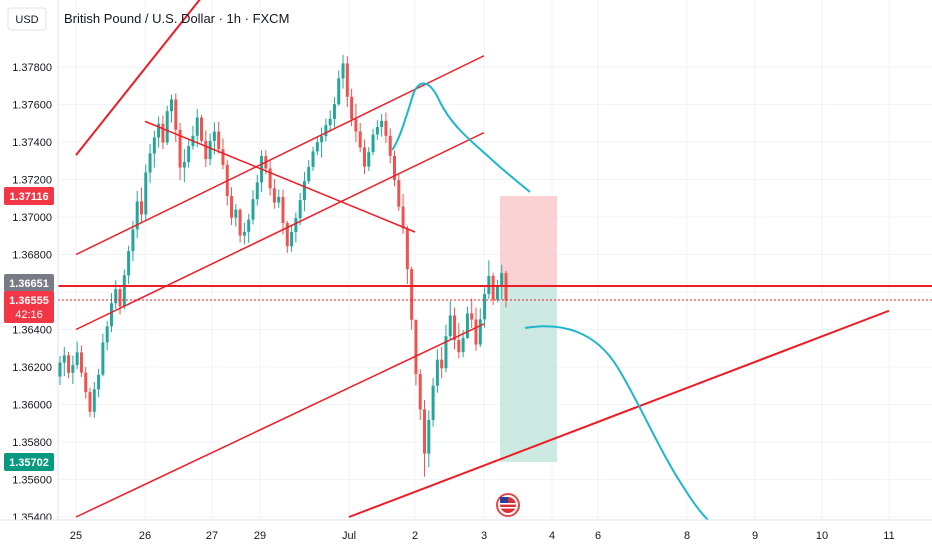 The image size is (932, 555). I want to click on badge-value: 1.36651, so click(29, 284).